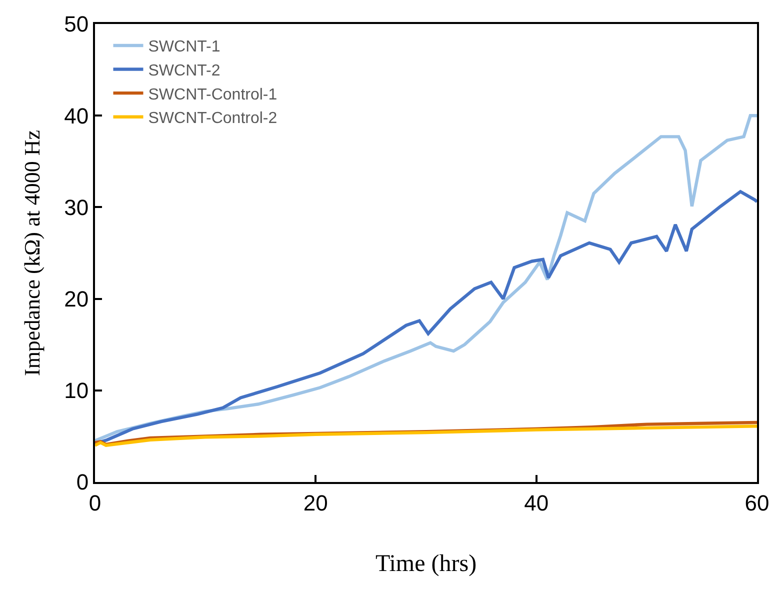 This screenshot has width=781, height=607. I want to click on legend-label: SWCNT-2, so click(184, 71).